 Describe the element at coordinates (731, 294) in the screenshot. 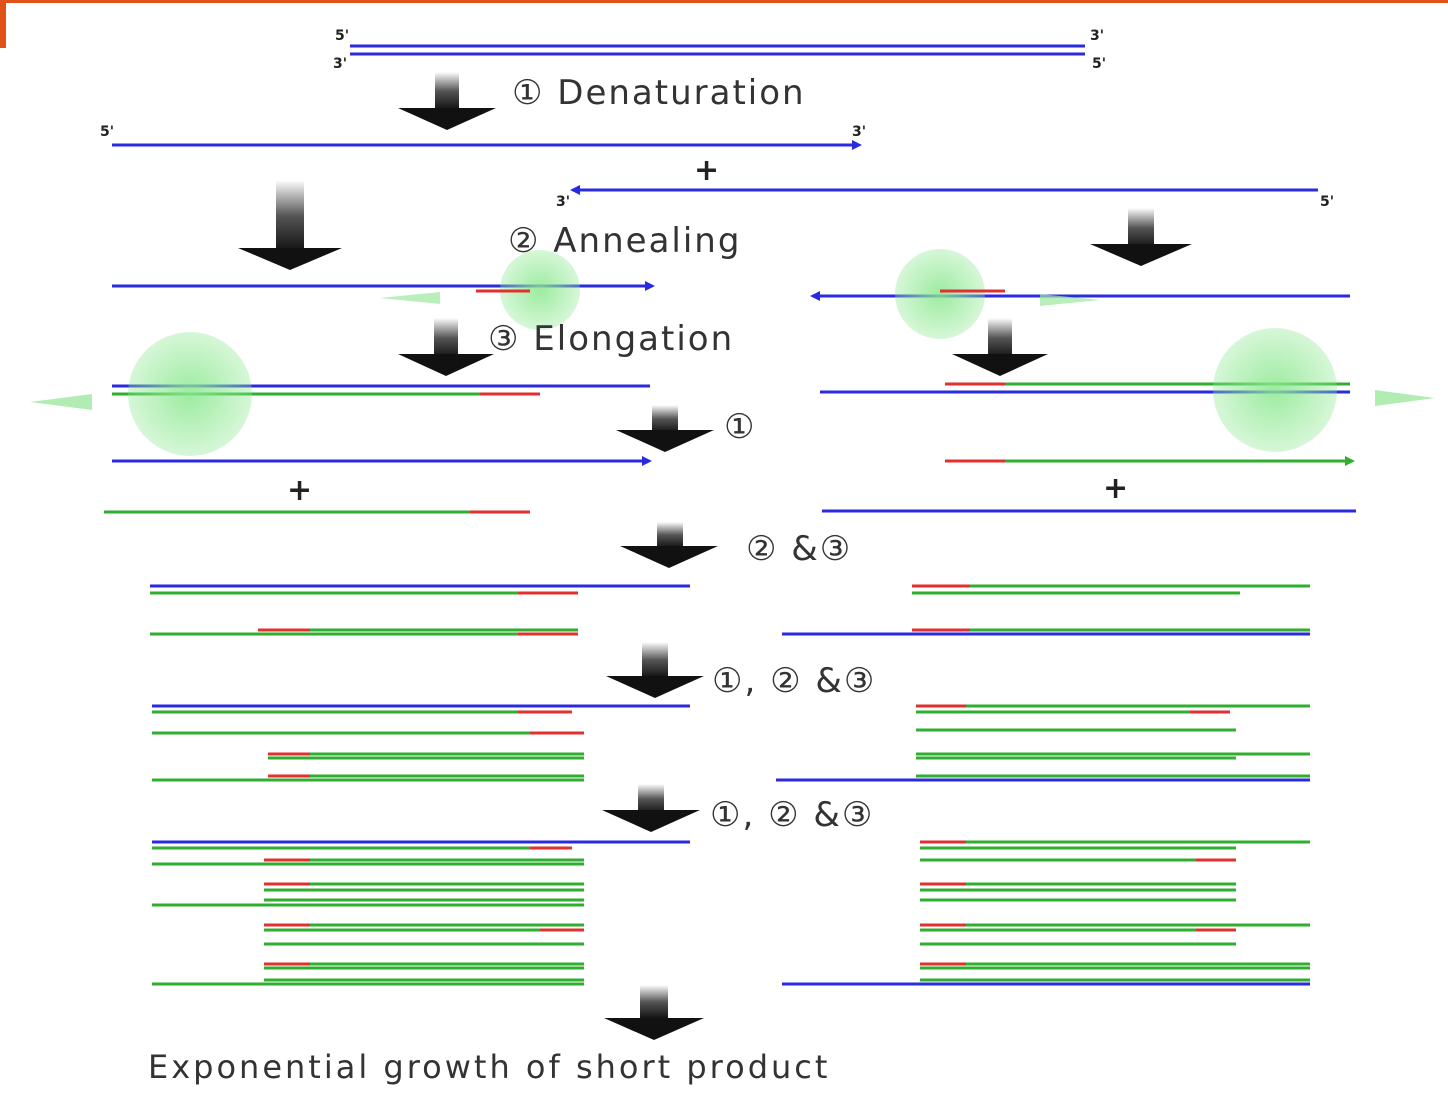

I see `annealed-primers` at that location.